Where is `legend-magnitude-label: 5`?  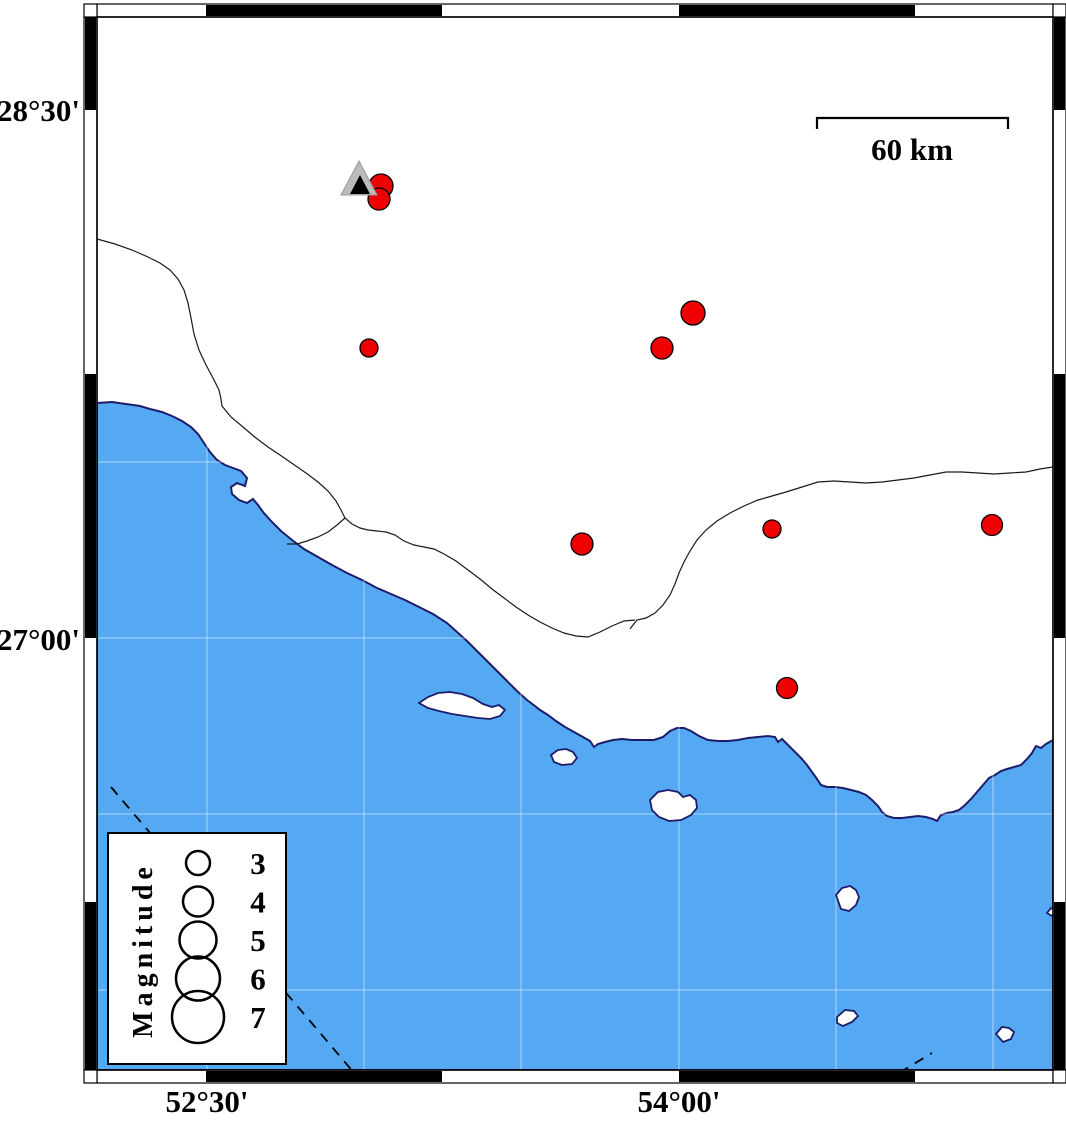 legend-magnitude-label: 5 is located at coordinates (258, 940).